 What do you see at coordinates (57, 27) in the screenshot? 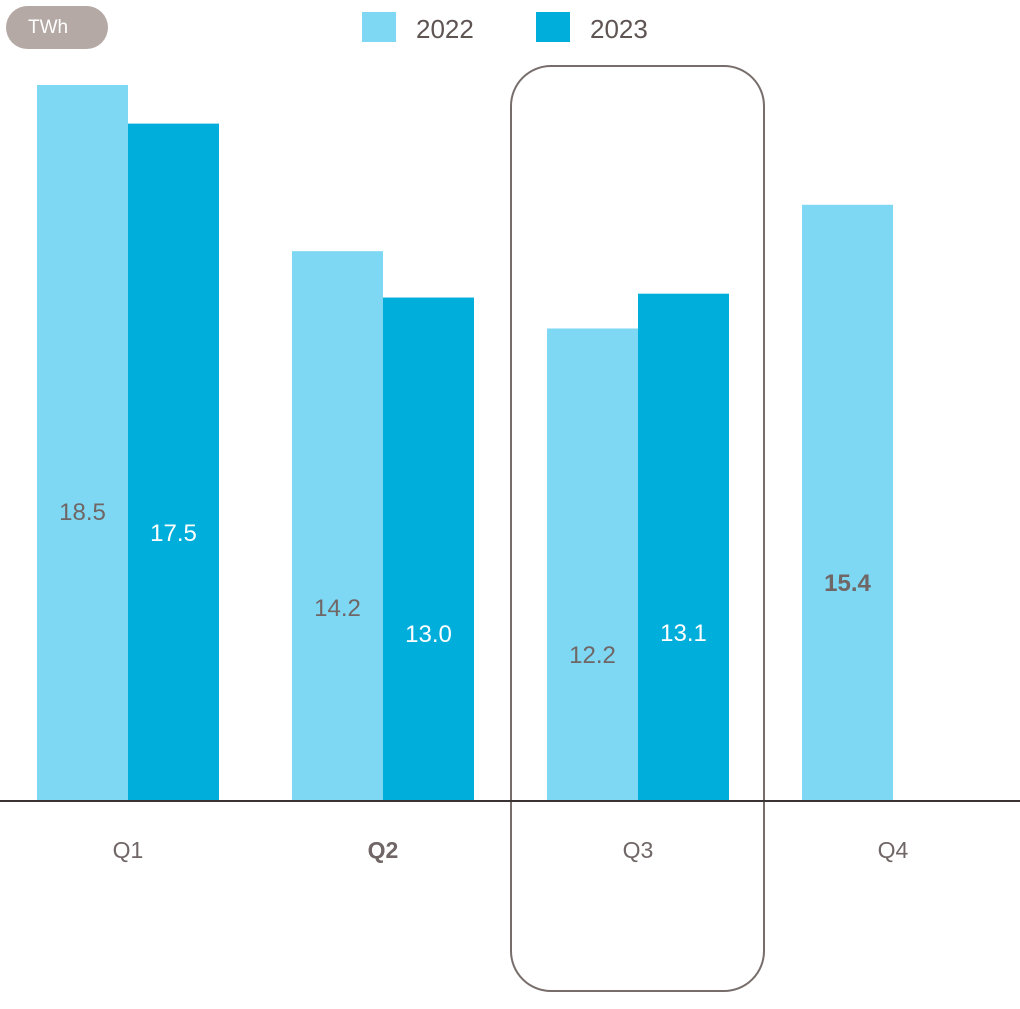
I see `unit-badge: TWh` at bounding box center [57, 27].